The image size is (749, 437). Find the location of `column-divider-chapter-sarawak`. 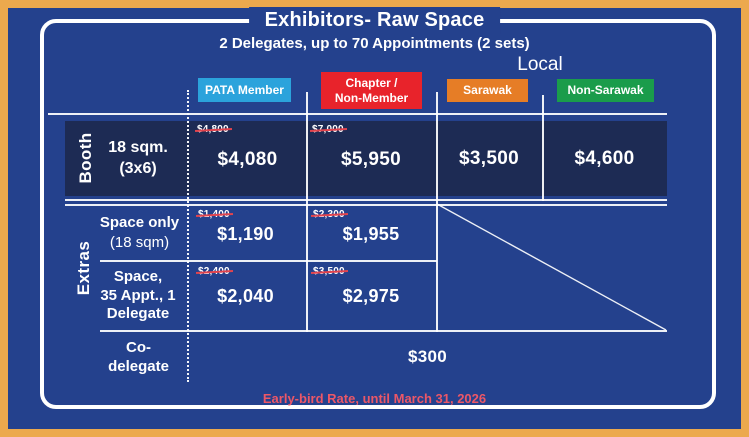

column-divider-chapter-sarawak is located at coordinates (437, 212).